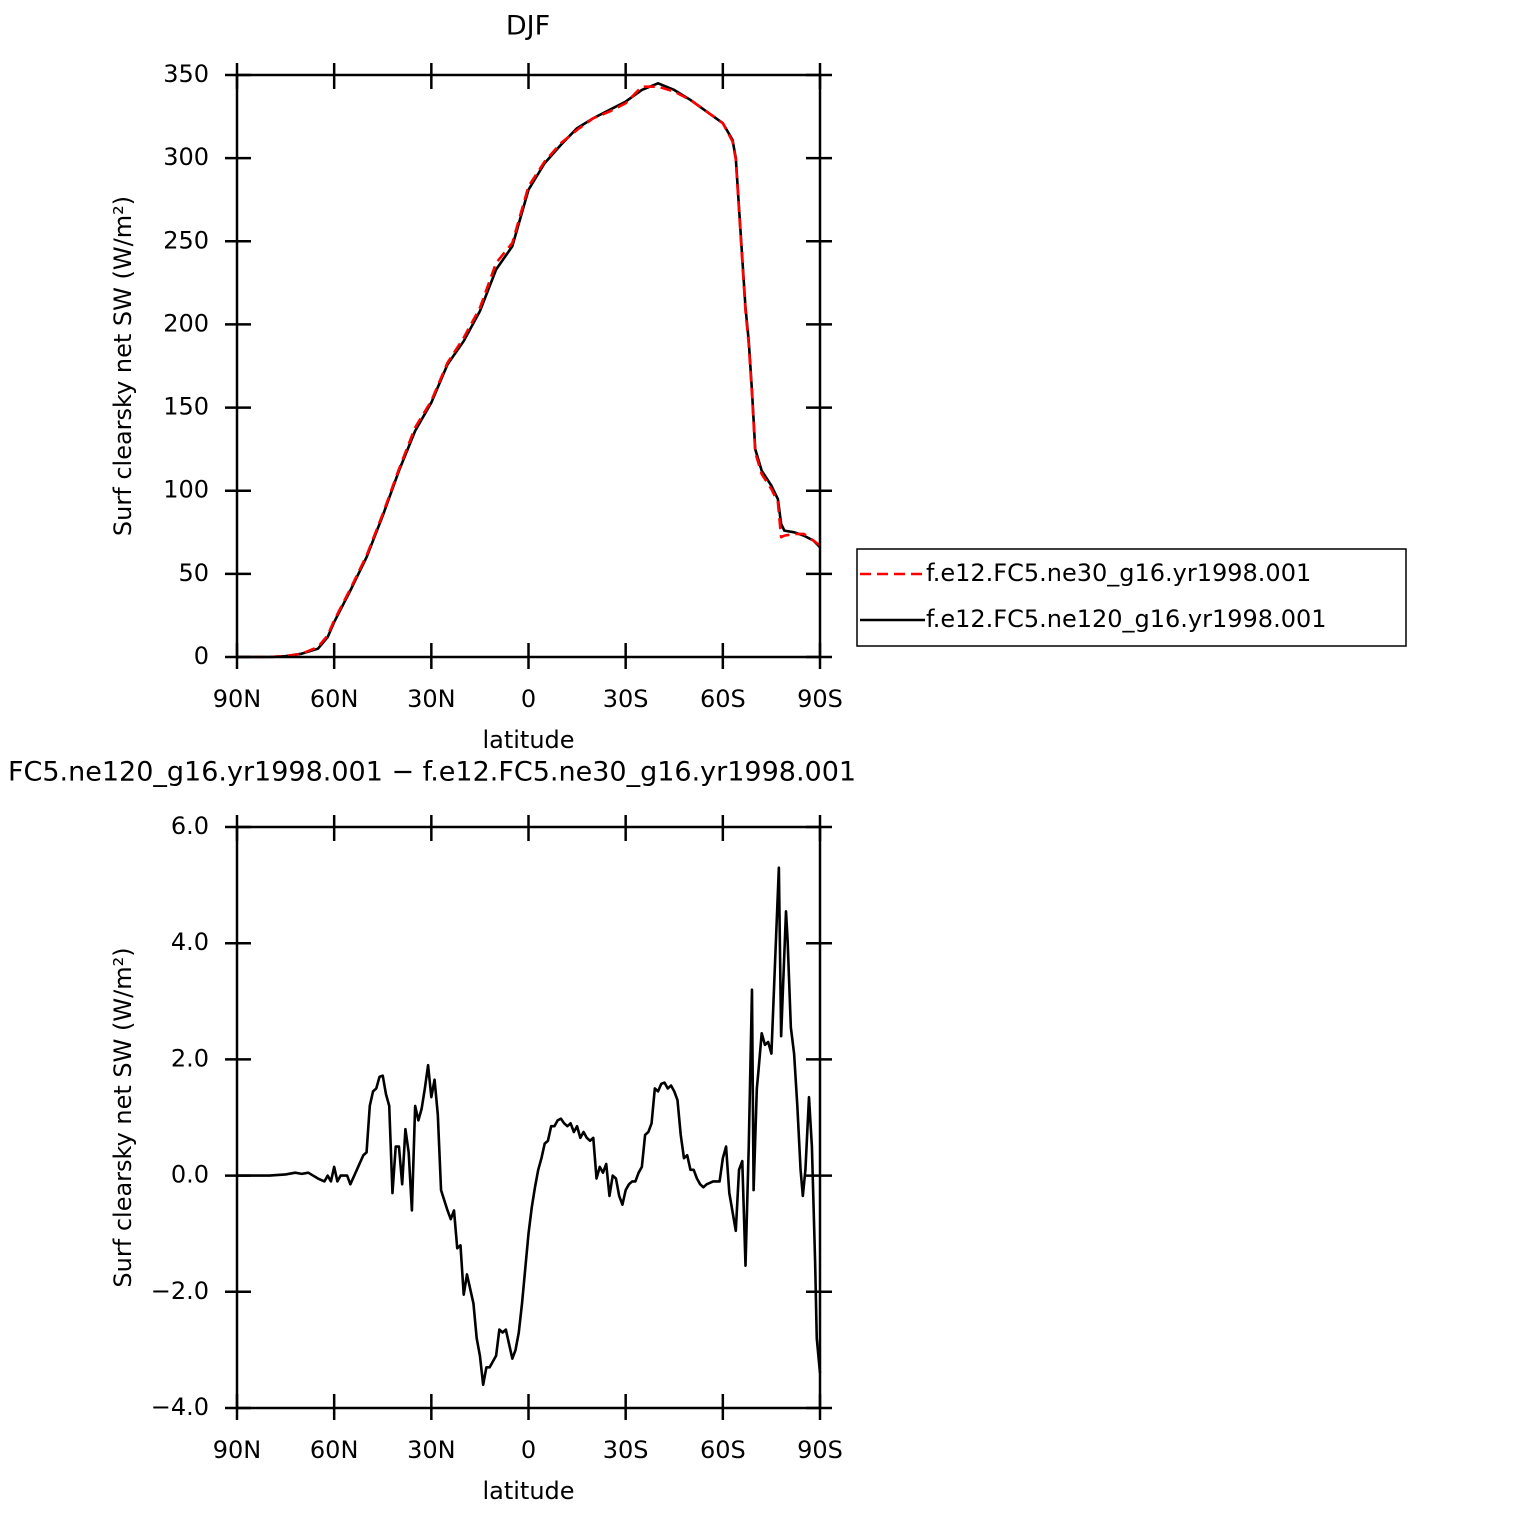 The image size is (1513, 1513). Describe the element at coordinates (186, 323) in the screenshot. I see `y-tick-label: 200` at that location.